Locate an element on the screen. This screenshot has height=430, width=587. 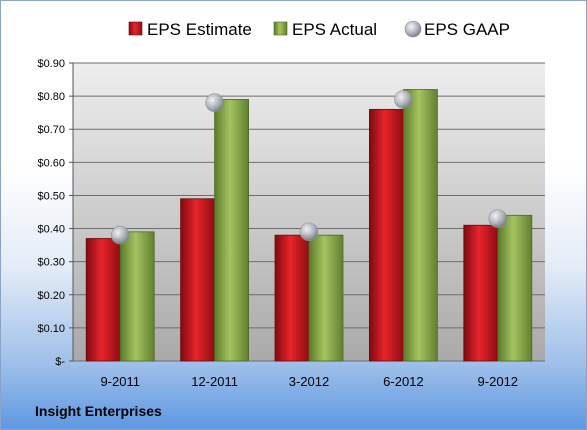
y-tick-label: $0.90 is located at coordinates (51, 64).